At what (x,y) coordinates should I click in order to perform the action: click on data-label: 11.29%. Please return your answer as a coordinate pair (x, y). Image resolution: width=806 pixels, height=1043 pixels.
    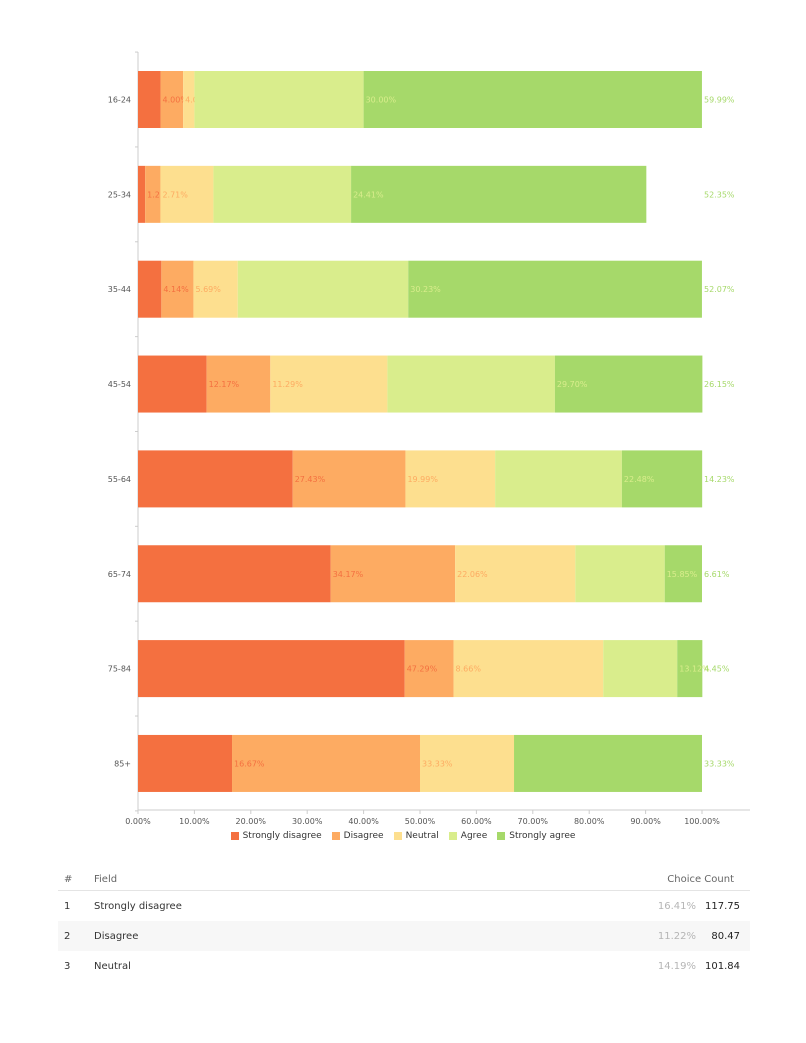
    Looking at the image, I should click on (287, 384).